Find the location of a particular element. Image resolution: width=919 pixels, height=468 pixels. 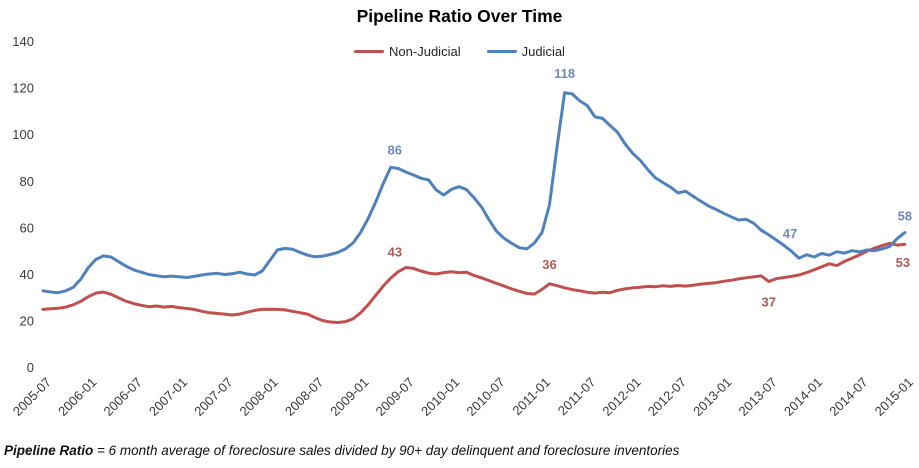

x-axis-tick-label: 2007-01 is located at coordinates (168, 397).